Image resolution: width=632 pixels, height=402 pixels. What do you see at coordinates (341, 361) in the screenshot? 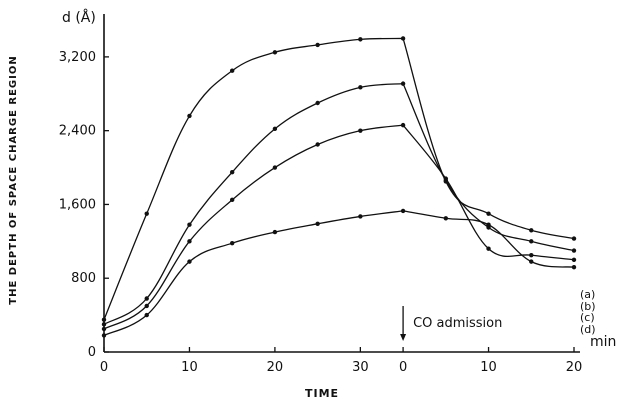
I see `x-ticks: 0 10 20 30 0 10 20` at bounding box center [341, 361].